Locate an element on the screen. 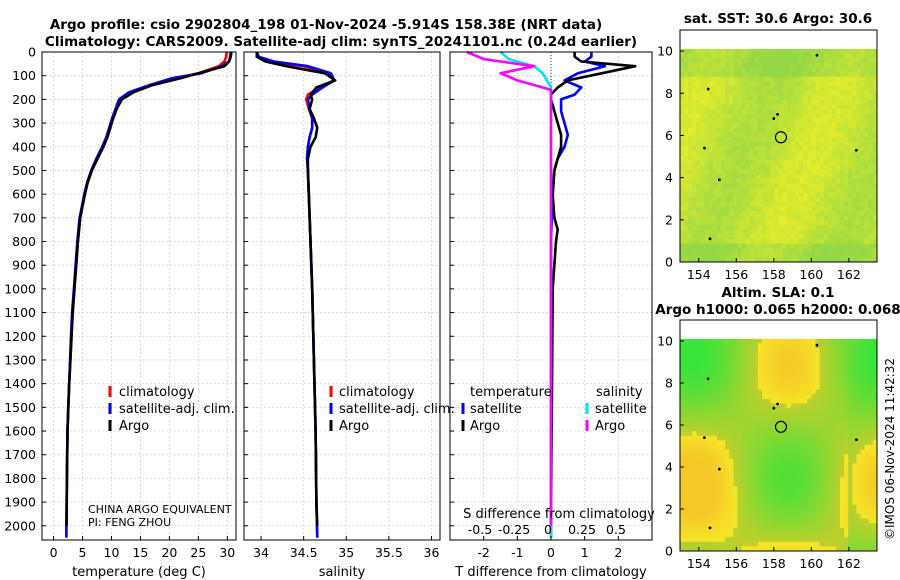  x-tick-label: 5 is located at coordinates (83, 552).